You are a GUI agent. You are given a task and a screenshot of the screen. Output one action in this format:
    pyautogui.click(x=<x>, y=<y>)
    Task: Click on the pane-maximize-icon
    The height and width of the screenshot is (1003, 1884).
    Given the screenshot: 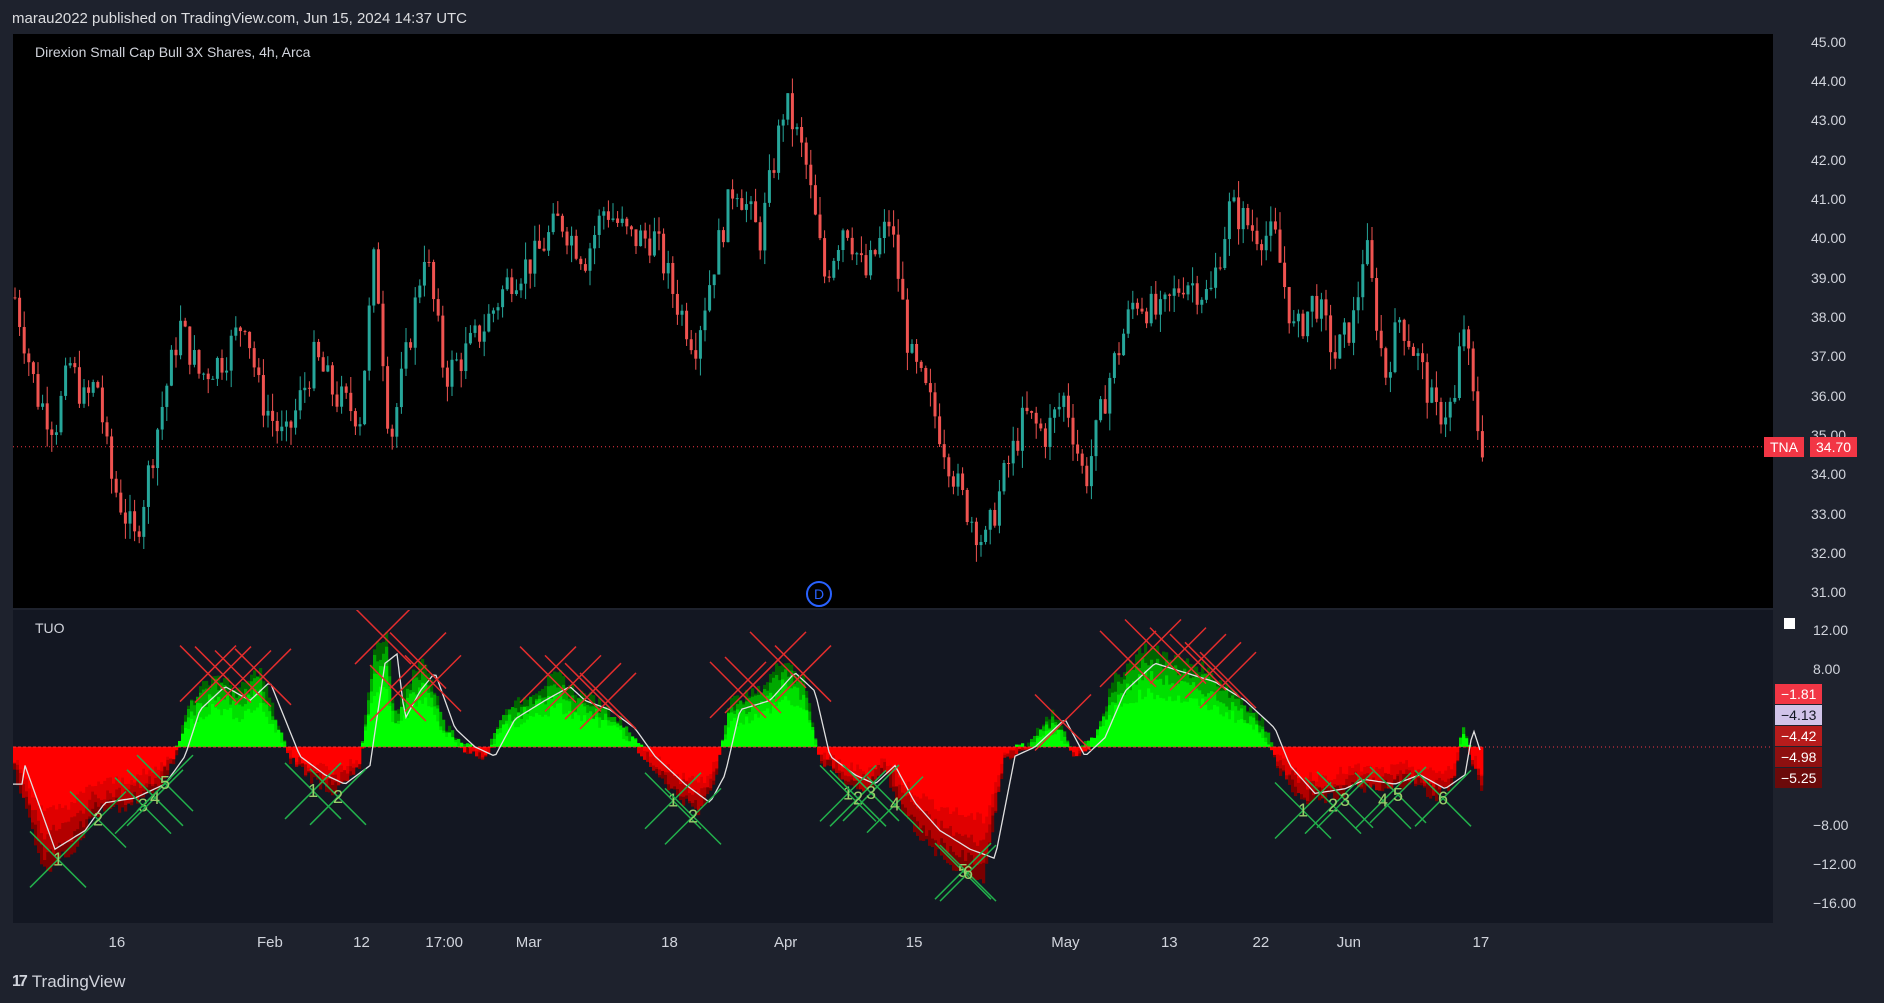 What is the action you would take?
    pyautogui.click(x=1789, y=623)
    